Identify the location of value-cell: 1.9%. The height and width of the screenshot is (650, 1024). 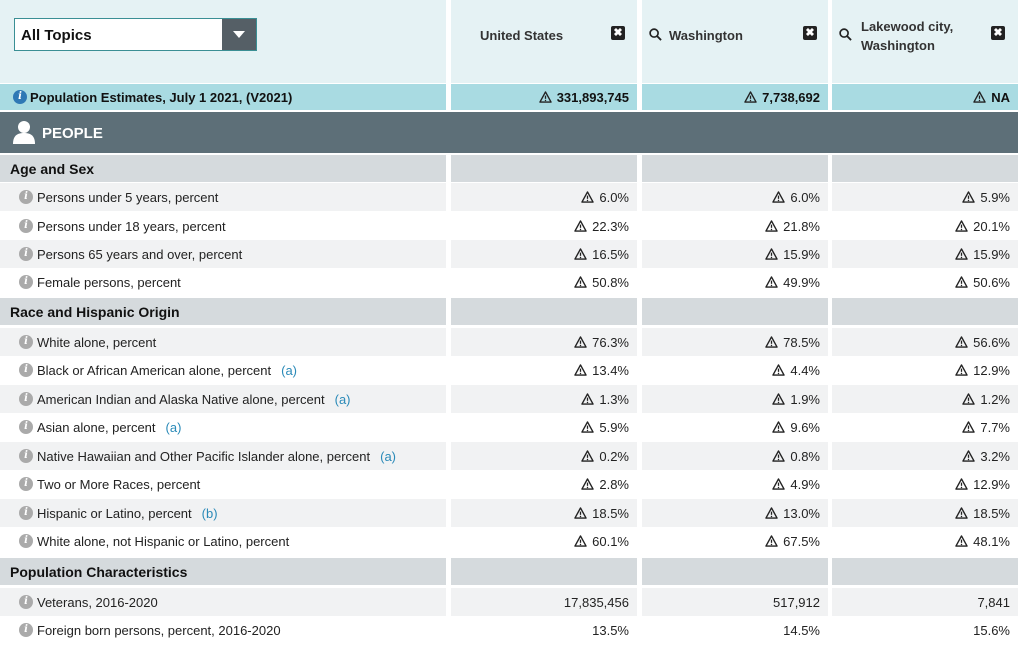
(735, 399).